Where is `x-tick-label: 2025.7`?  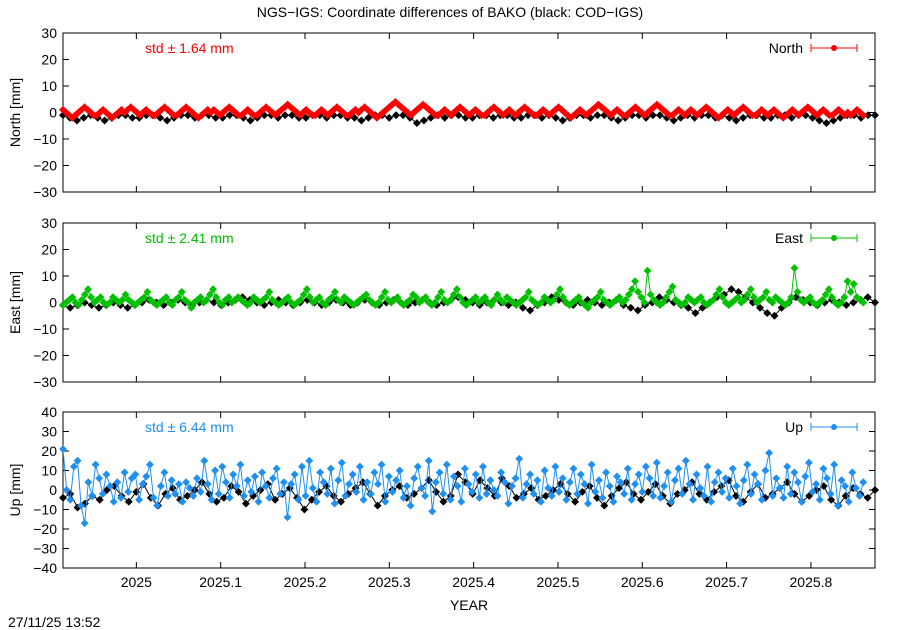
x-tick-label: 2025.7 is located at coordinates (726, 582).